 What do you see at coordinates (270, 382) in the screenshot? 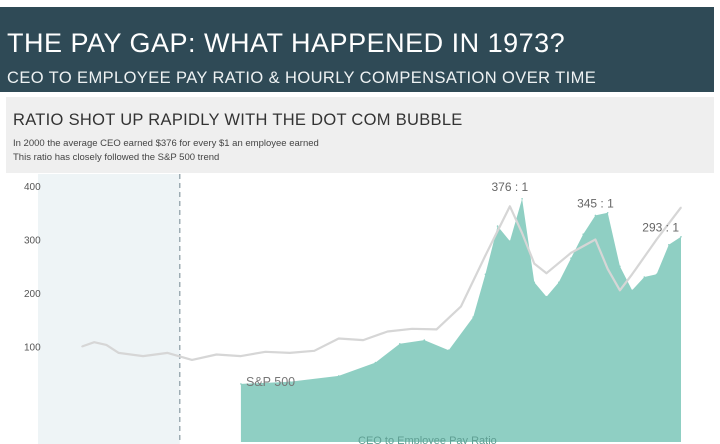
I see `sp500-series-label: S&P 500` at bounding box center [270, 382].